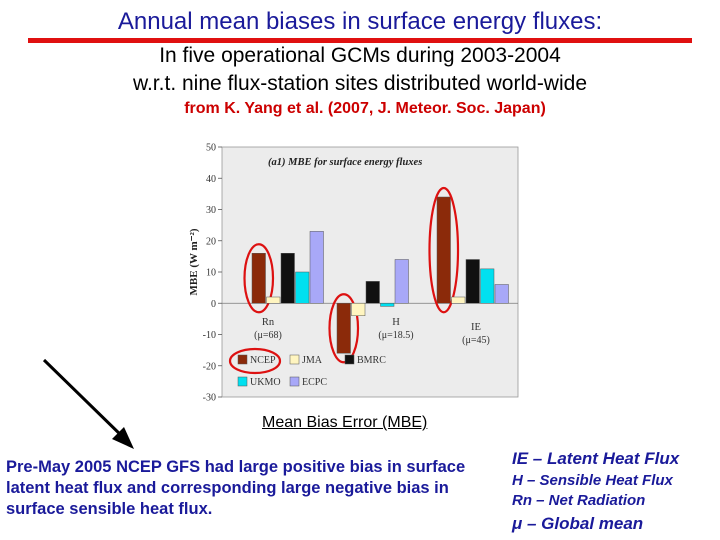  I want to click on bar-ecpc-h, so click(401, 281).